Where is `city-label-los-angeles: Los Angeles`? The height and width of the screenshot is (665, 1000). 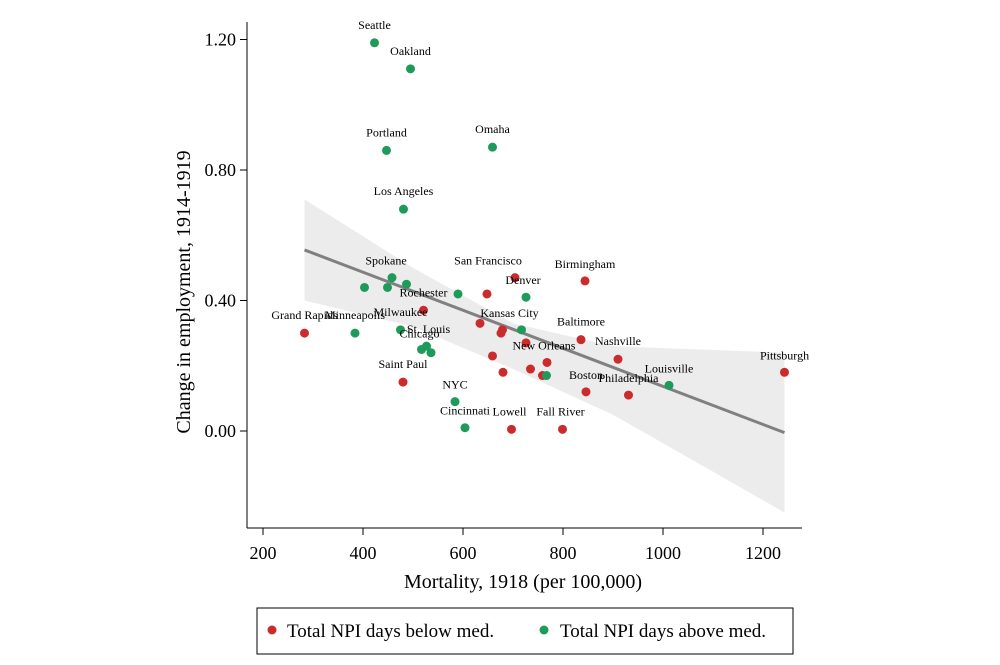
city-label-los-angeles: Los Angeles is located at coordinates (404, 191).